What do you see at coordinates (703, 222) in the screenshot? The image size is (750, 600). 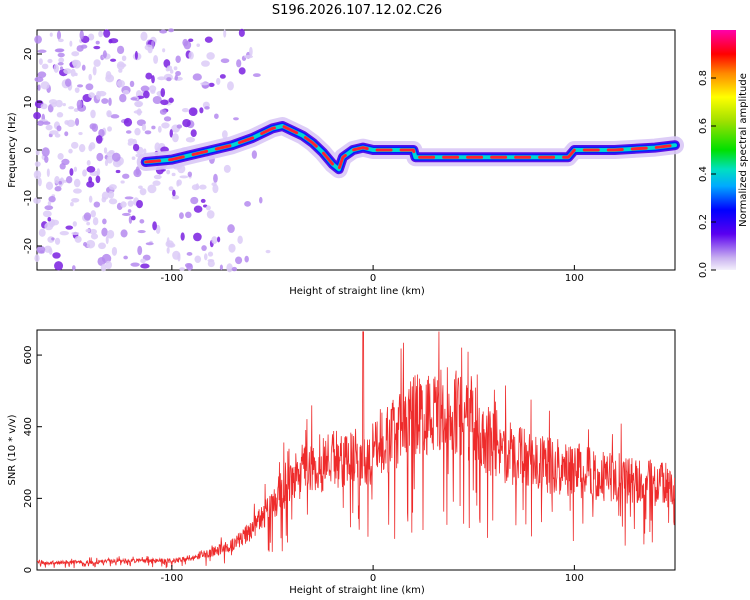 I see `colorbar-tick-label: 0.2` at bounding box center [703, 222].